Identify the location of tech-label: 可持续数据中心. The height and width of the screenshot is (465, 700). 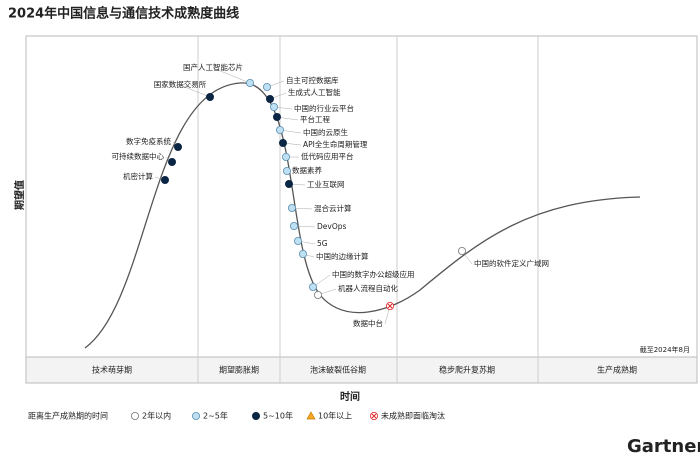
(138, 156).